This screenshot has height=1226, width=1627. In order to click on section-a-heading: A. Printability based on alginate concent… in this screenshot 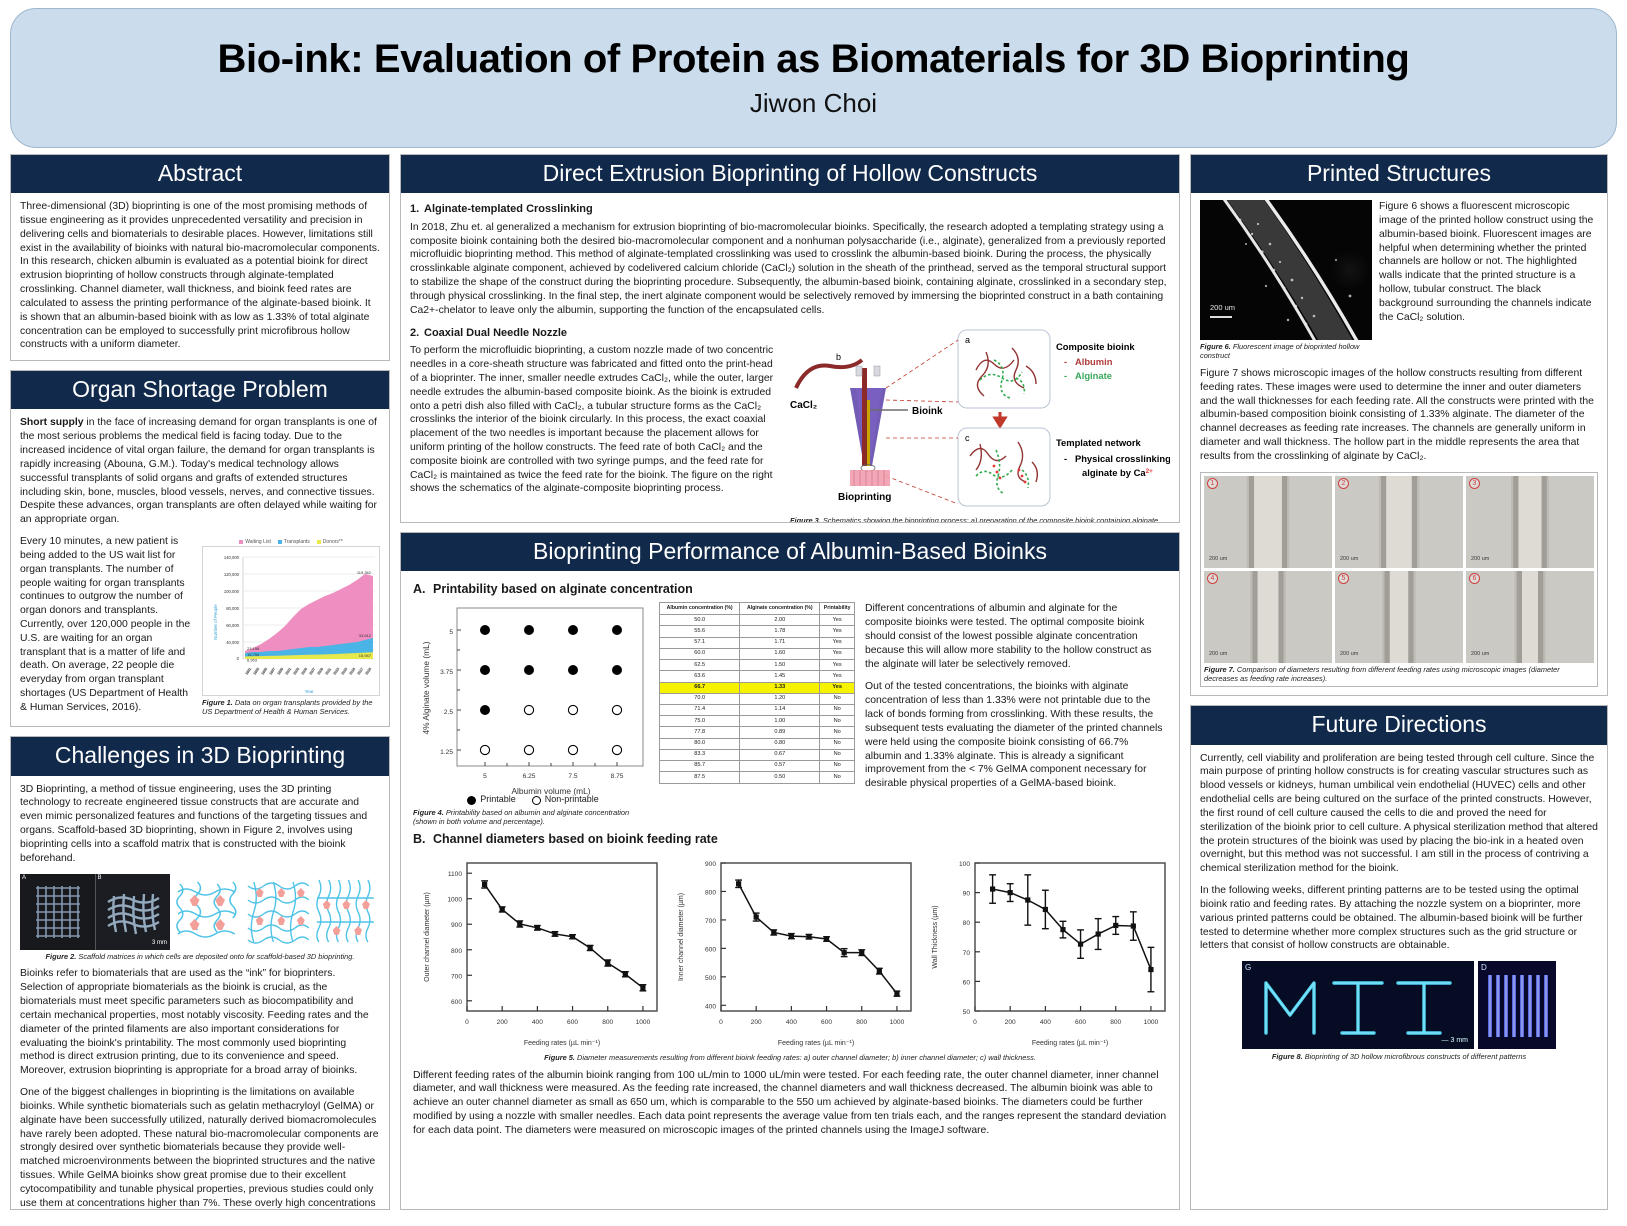, I will do `click(790, 589)`.